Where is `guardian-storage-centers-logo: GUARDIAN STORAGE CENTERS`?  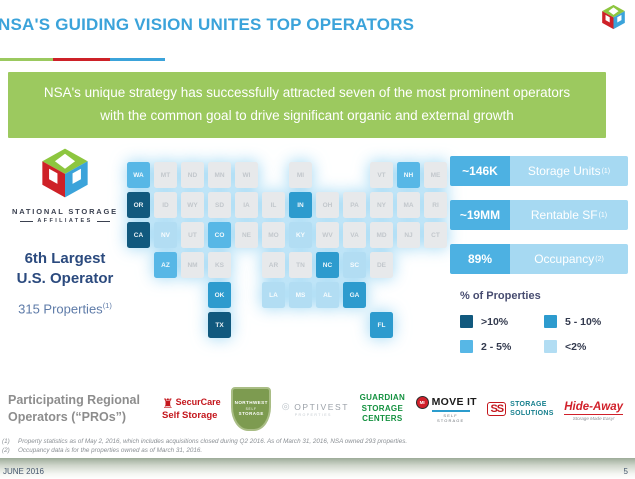
guardian-storage-centers-logo: GUARDIAN STORAGE CENTERS is located at coordinates (382, 408).